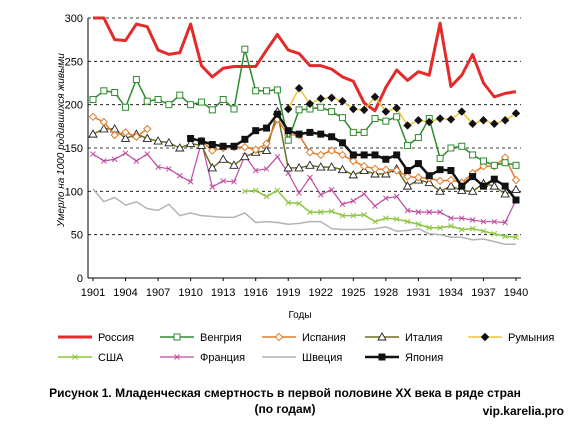 The image size is (570, 426). What do you see at coordinates (523, 411) in the screenshot?
I see `source-link: vip.karelia.pro` at bounding box center [523, 411].